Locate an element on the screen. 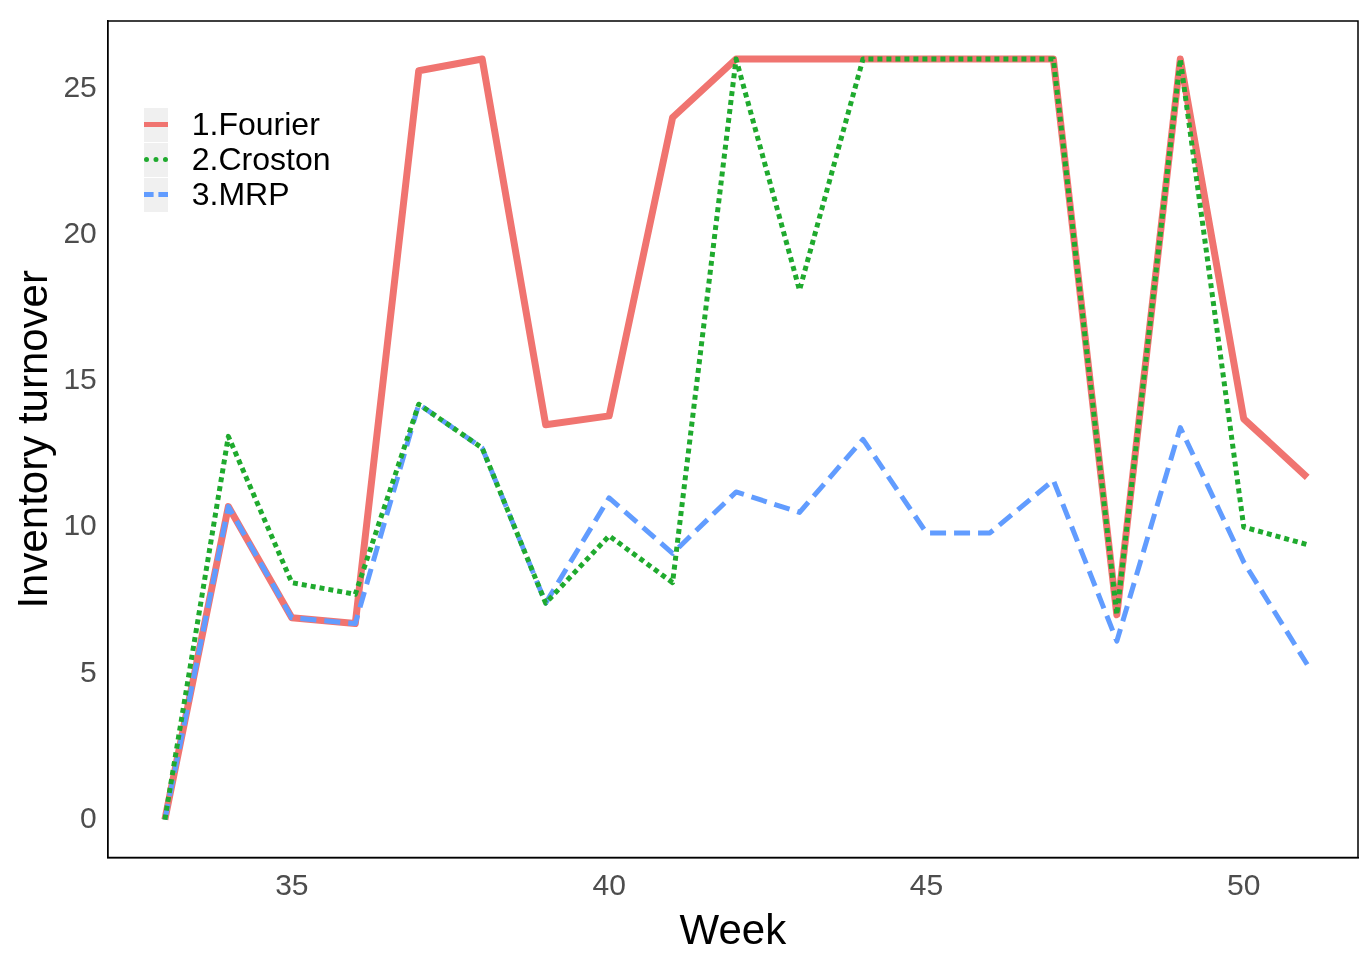 This screenshot has width=1362, height=958. y-tick-label: 0 is located at coordinates (88, 817).